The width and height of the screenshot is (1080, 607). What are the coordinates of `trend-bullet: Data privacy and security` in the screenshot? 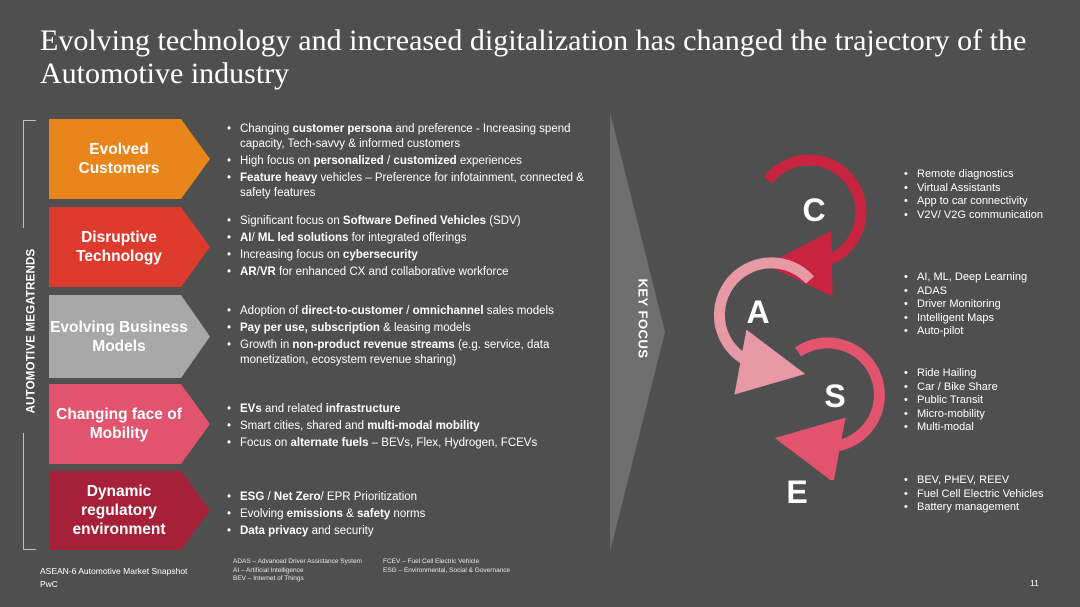 It's located at (419, 531).